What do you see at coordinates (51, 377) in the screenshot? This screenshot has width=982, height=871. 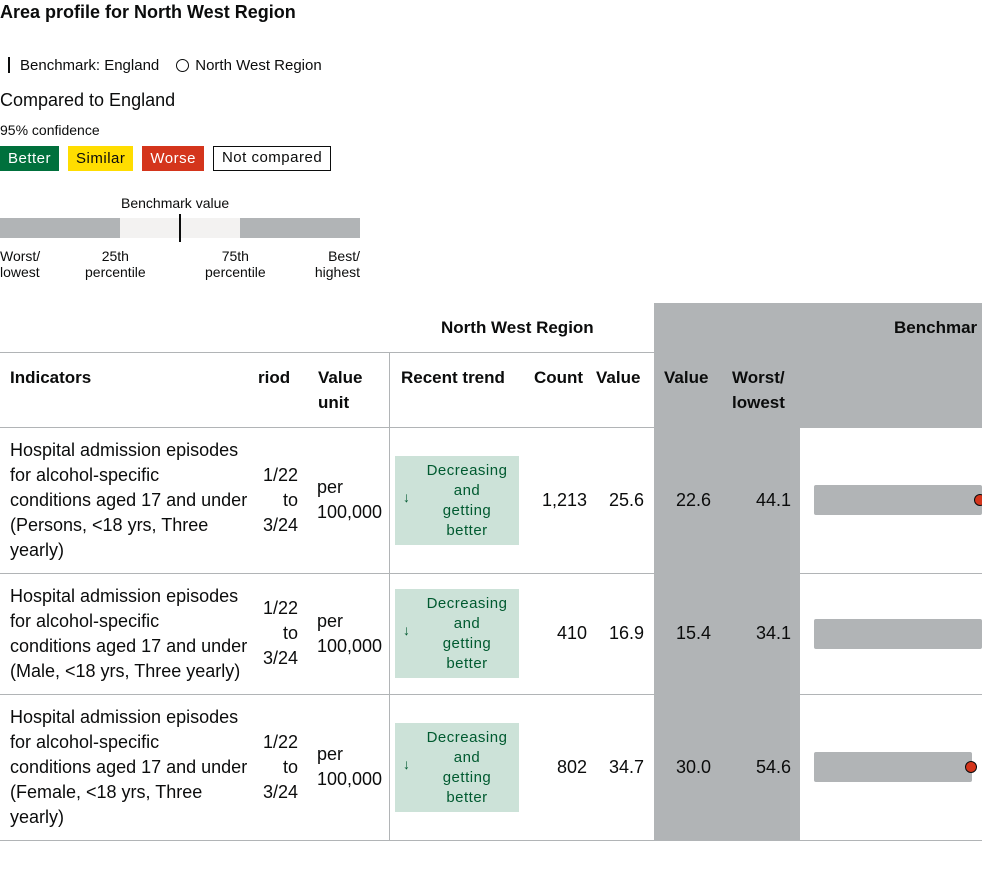 I see `col-header-indicators: Indicators` at bounding box center [51, 377].